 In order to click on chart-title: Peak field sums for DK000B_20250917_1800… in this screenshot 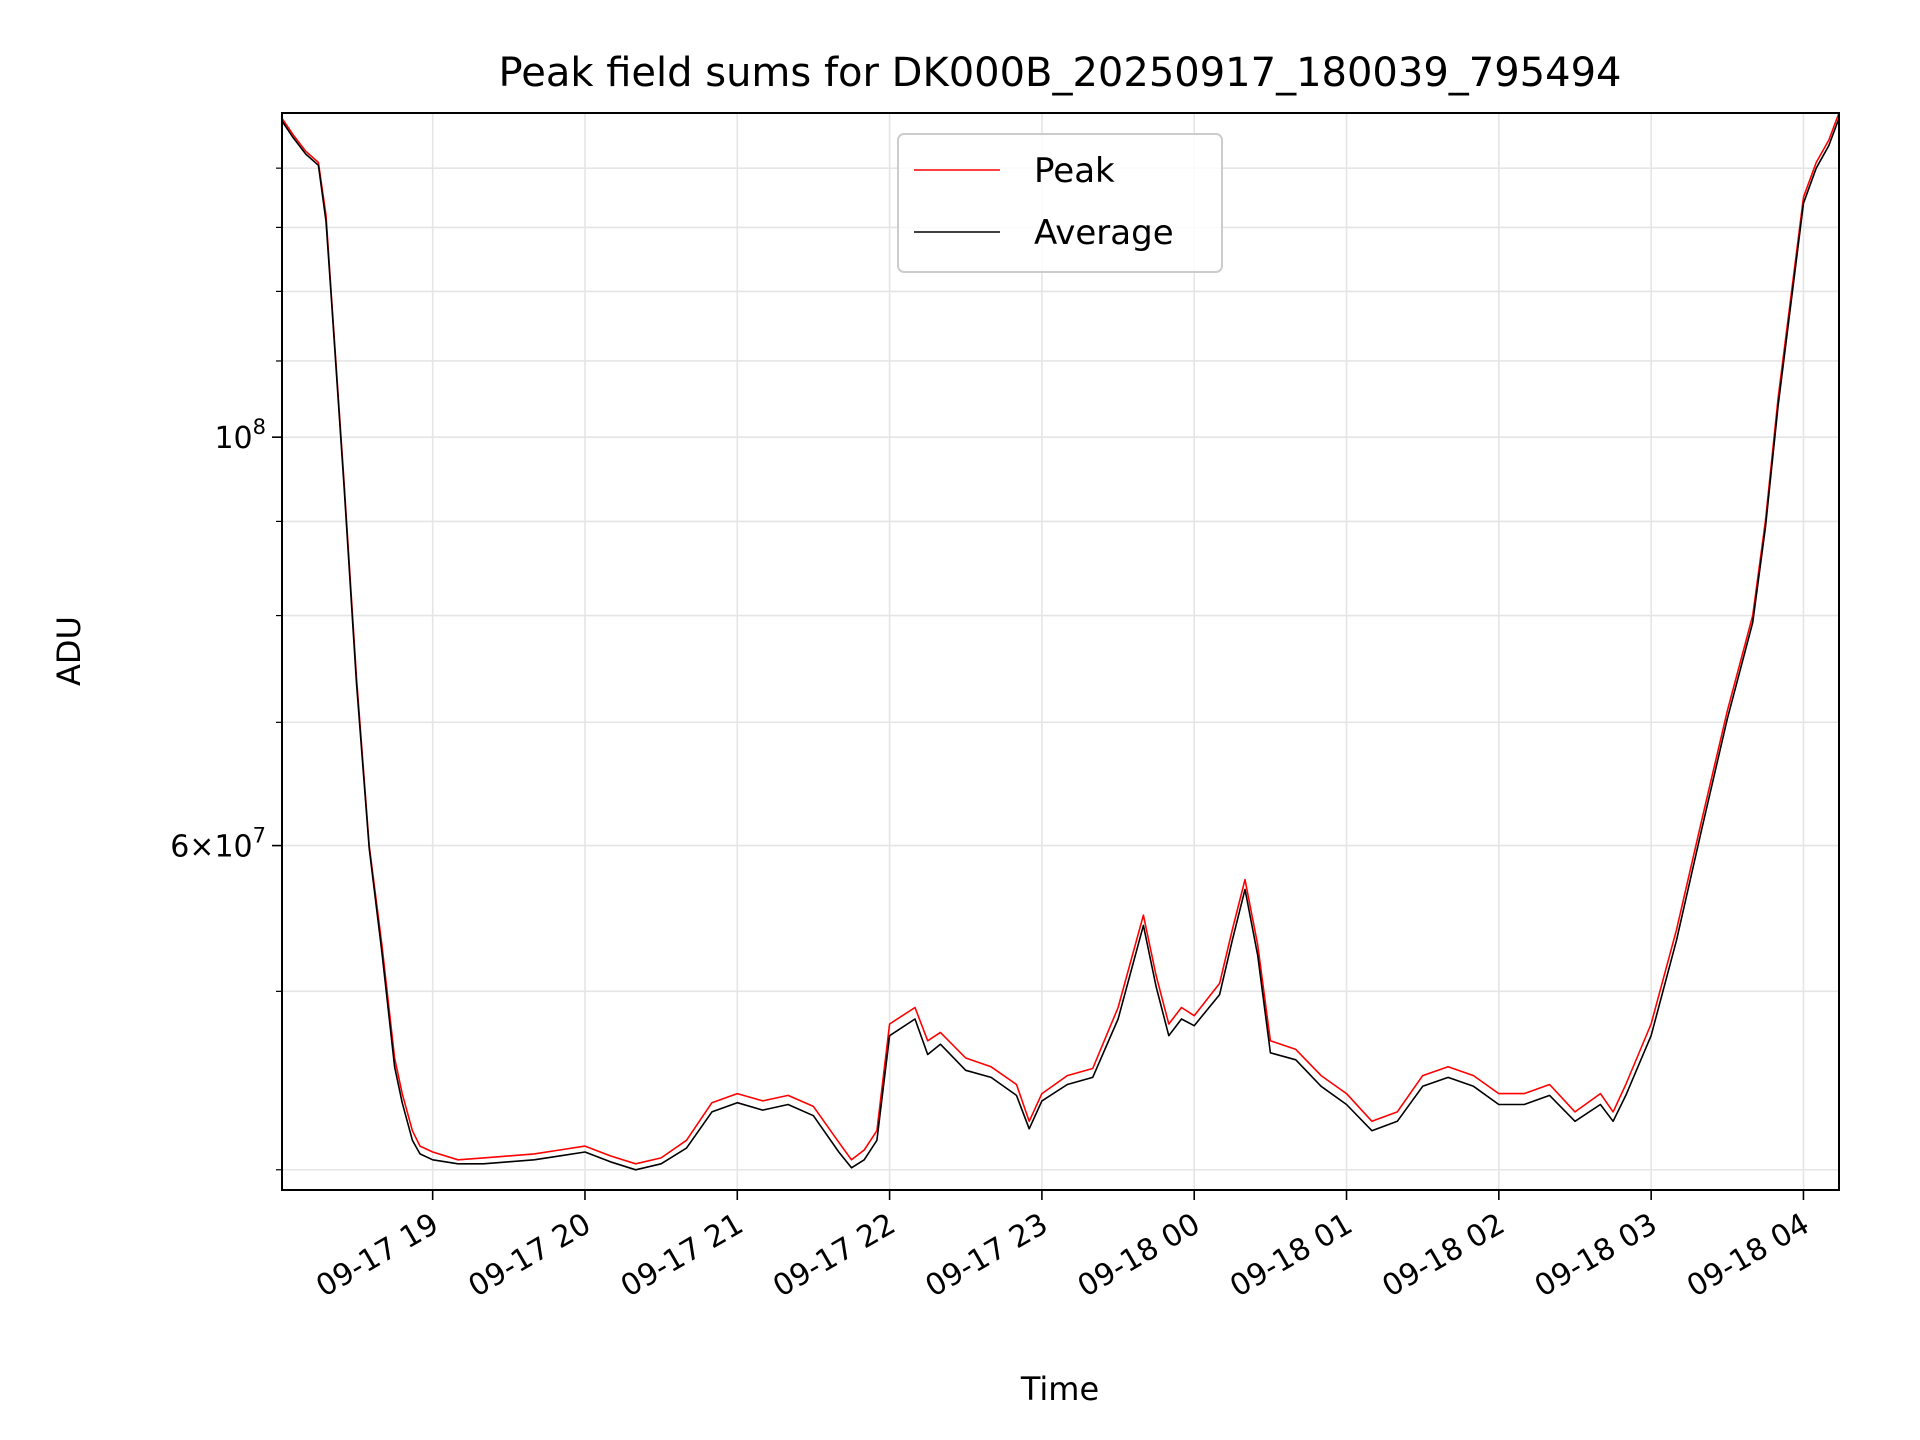, I will do `click(1060, 73)`.